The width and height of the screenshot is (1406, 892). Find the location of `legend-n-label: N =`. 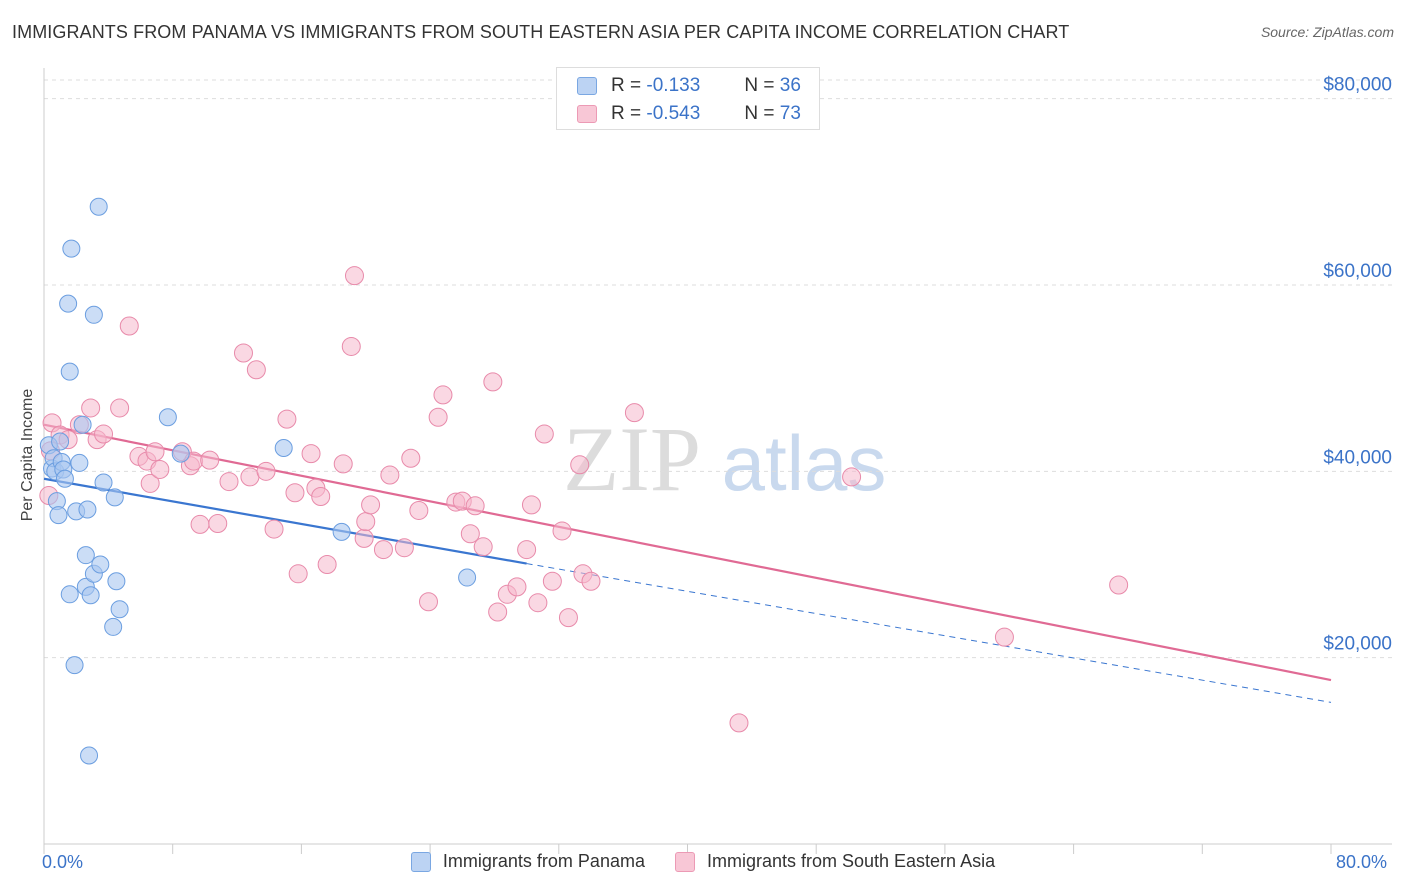

legend-n-label: N = is located at coordinates (759, 85).